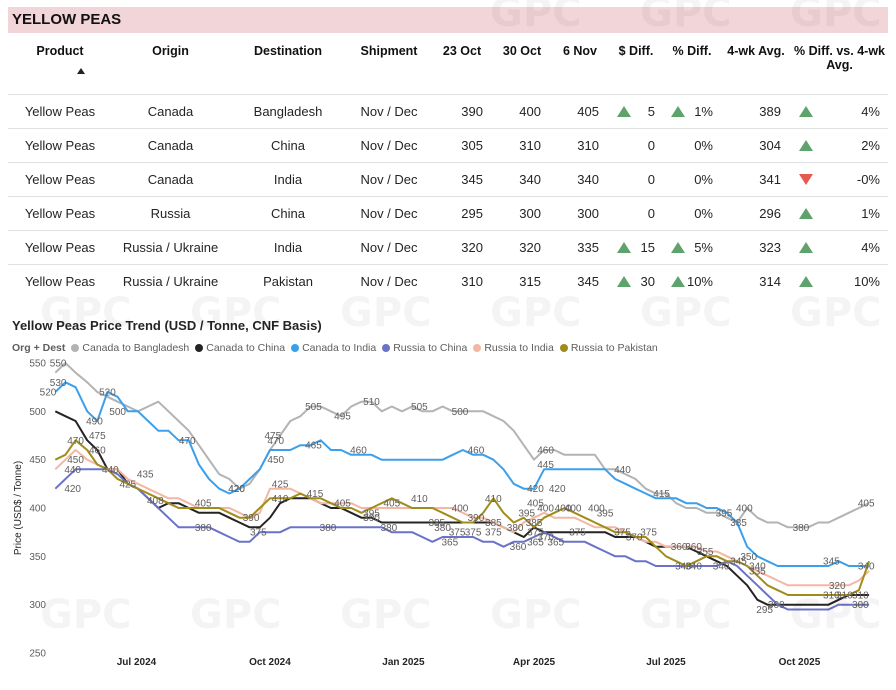  Describe the element at coordinates (280, 499) in the screenshot. I see `data-label: 410` at that location.